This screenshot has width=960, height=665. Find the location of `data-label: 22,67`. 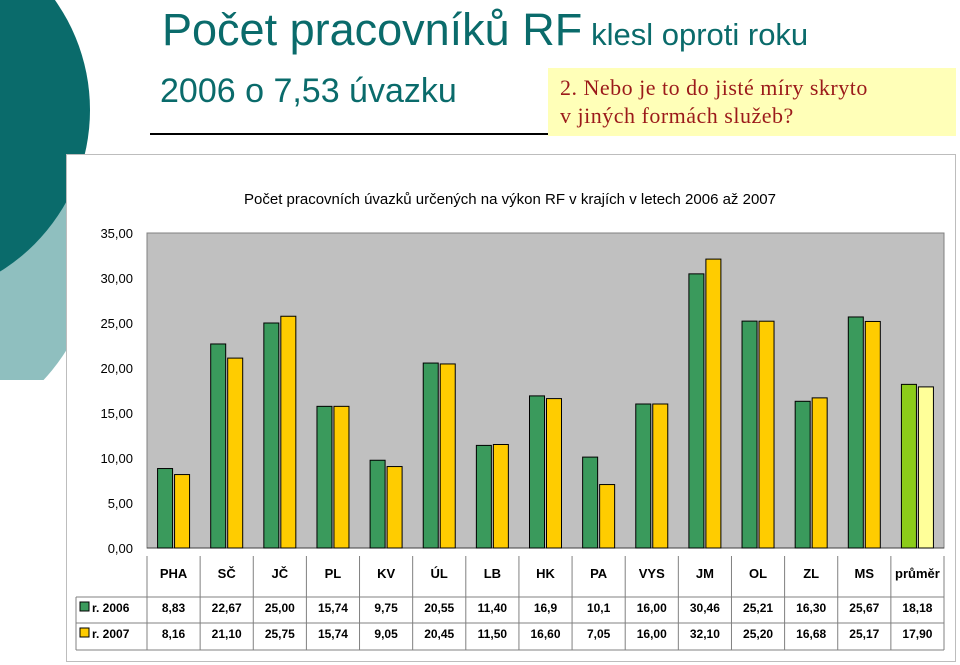

data-label: 22,67 is located at coordinates (227, 608).